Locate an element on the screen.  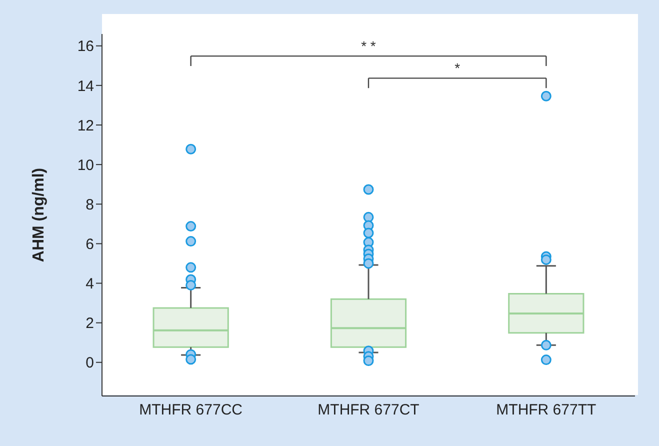
y-tick-label: 8 is located at coordinates (90, 205).